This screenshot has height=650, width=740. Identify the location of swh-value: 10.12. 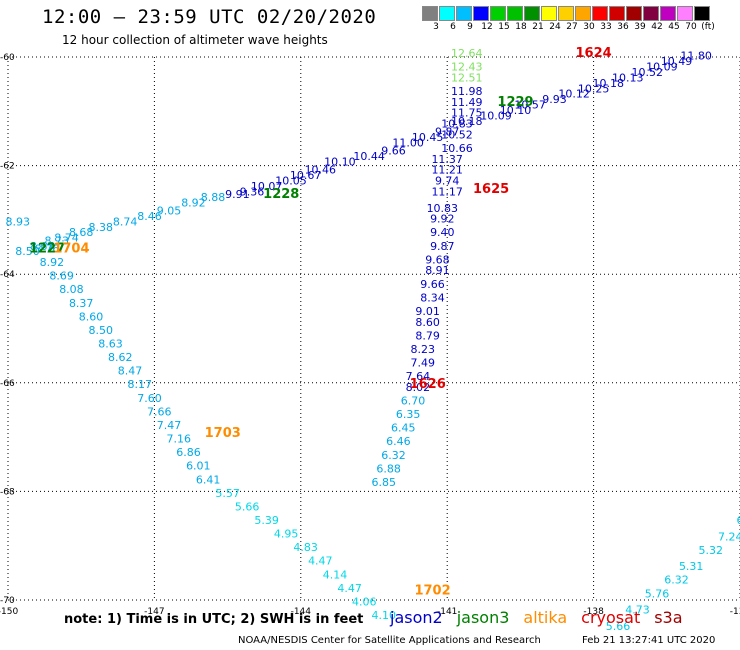
(574, 94).